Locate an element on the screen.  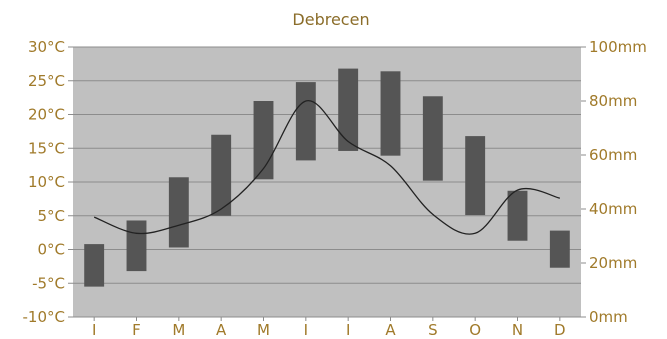
precipitation-tick-label: 0mm is located at coordinates (608, 317).